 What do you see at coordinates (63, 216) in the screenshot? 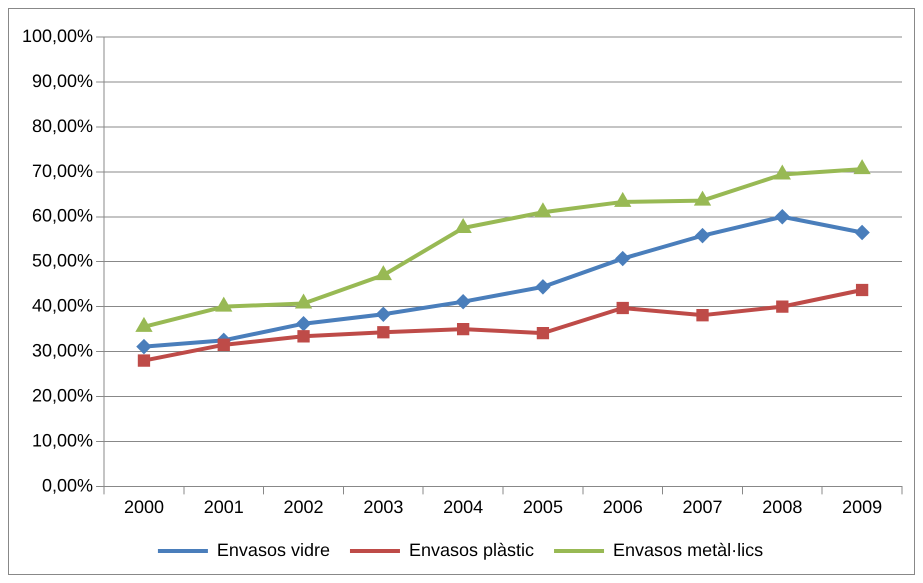
I see `y-tick-label: 60,00%` at bounding box center [63, 216].